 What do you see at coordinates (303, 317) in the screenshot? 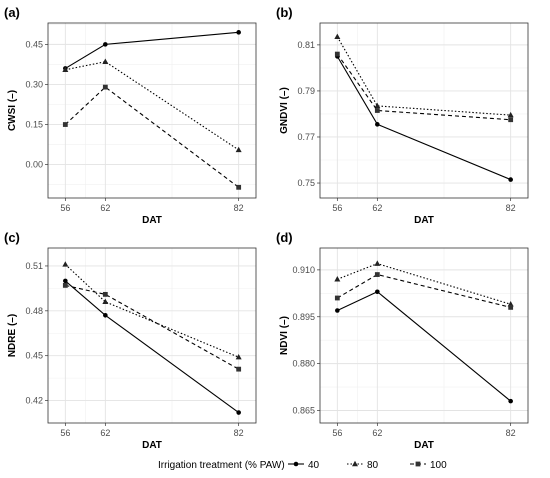
I see `y-tick-label: 0.895` at bounding box center [303, 317].